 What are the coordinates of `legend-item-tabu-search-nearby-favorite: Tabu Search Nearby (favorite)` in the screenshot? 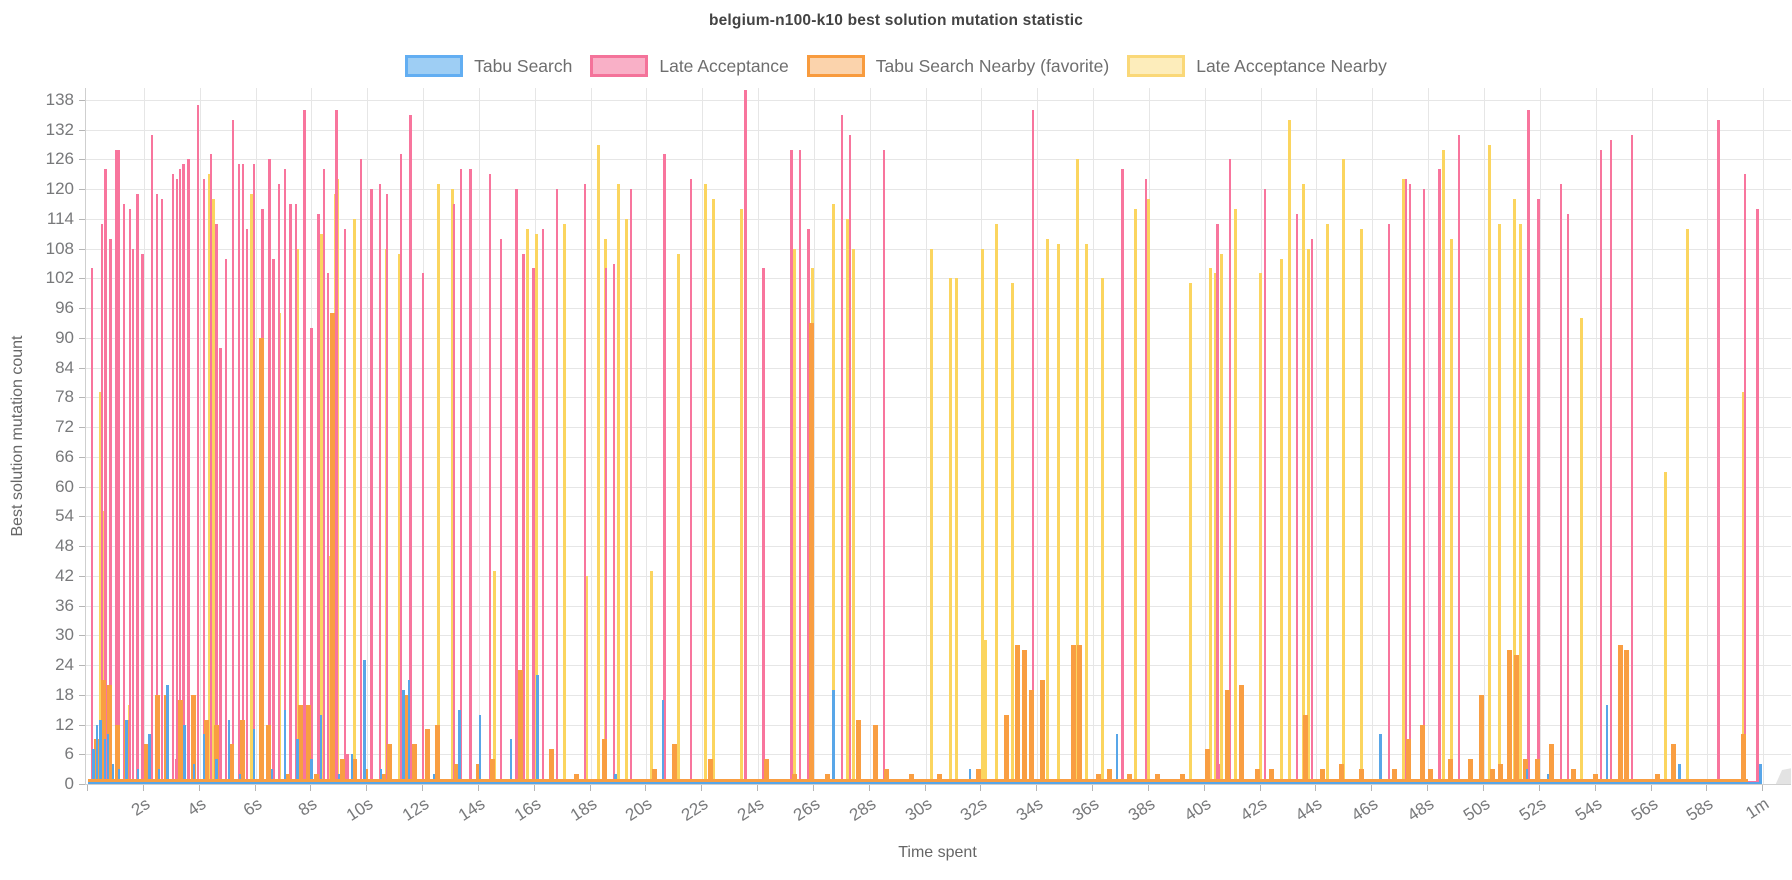 It's located at (957, 66).